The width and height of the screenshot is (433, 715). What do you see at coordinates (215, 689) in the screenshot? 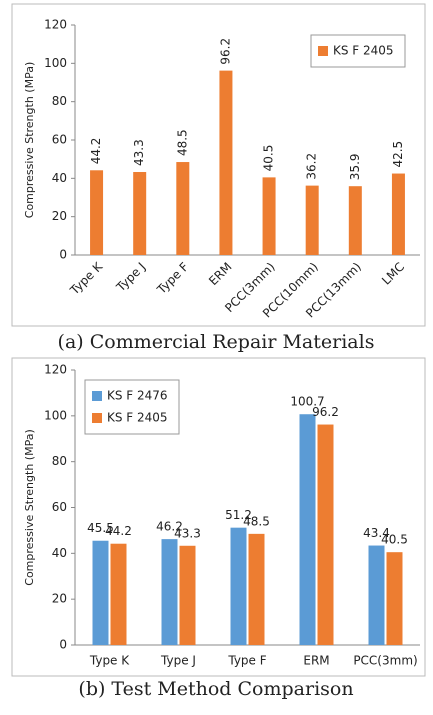
I see `caption: (b) Test Method Comparison` at bounding box center [215, 689].